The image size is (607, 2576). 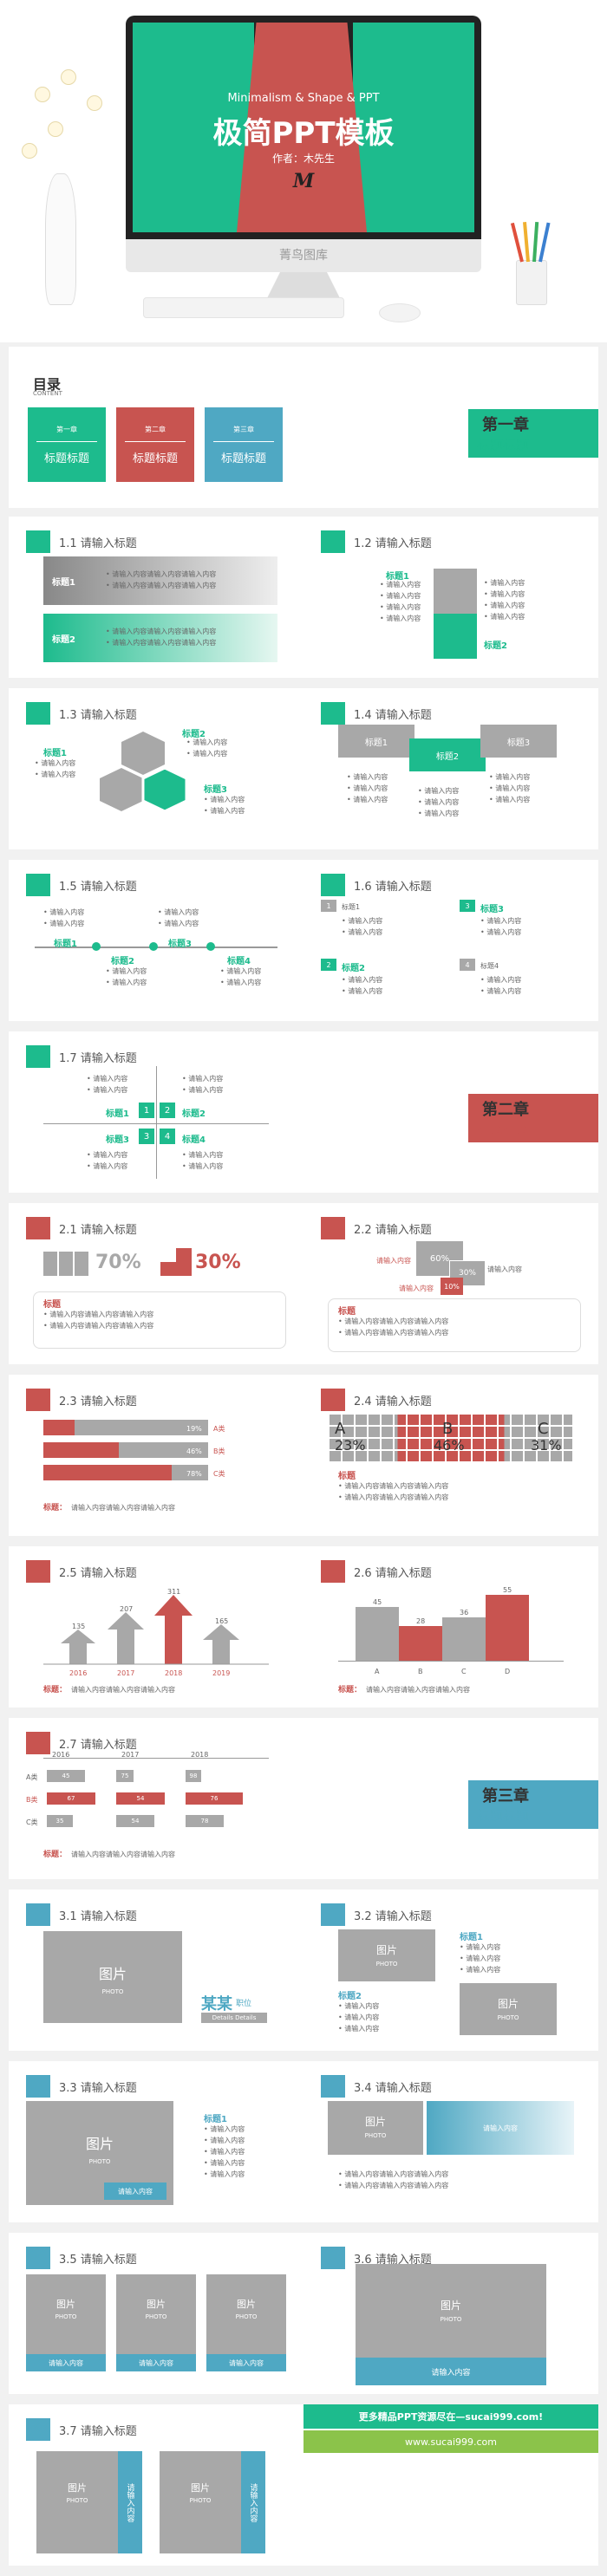 I want to click on vase-decoration, so click(x=60, y=239).